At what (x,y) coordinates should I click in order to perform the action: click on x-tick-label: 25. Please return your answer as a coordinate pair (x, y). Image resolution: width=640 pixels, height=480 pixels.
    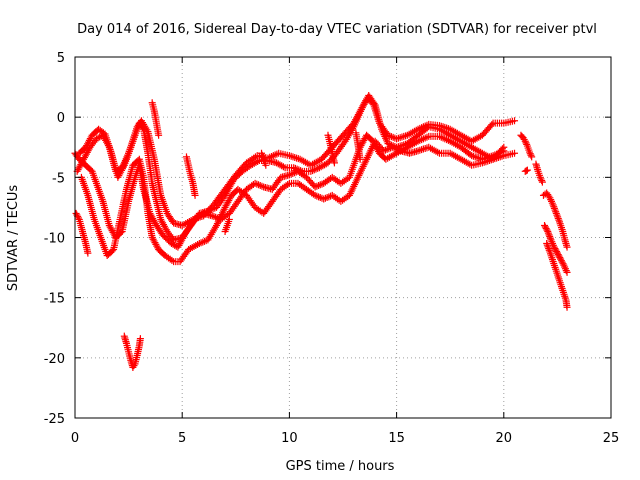
    Looking at the image, I should click on (611, 438).